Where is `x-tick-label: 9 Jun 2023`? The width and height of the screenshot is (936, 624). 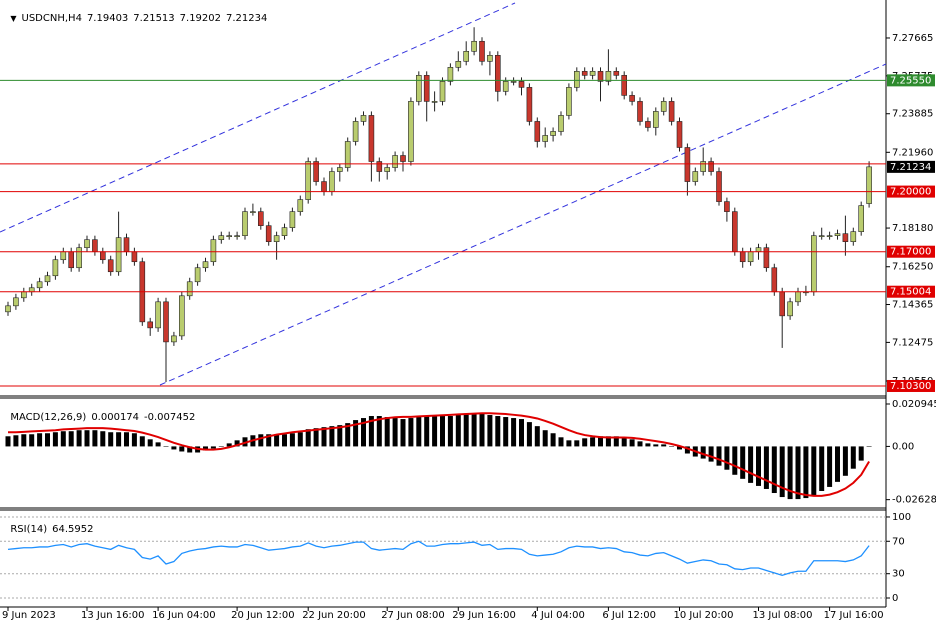 x-tick-label: 9 Jun 2023 is located at coordinates (29, 615).